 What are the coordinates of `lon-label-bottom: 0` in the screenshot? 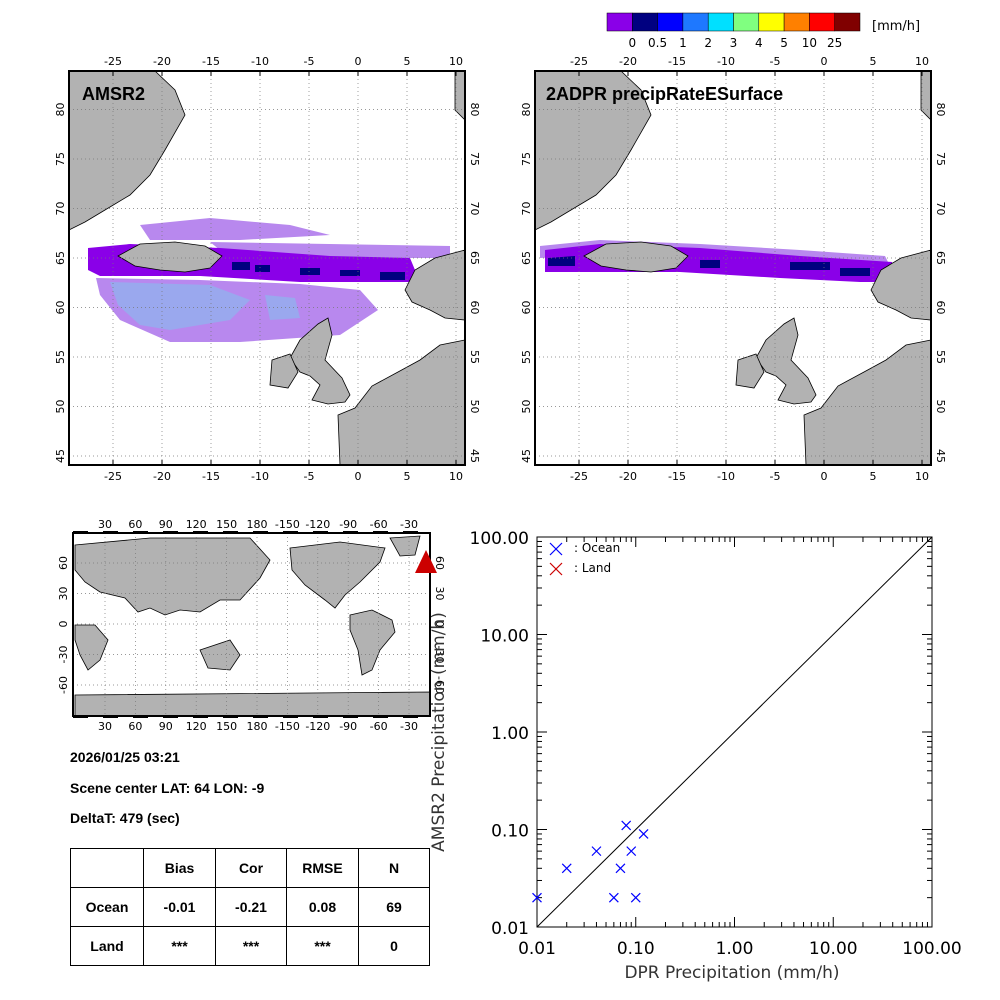 It's located at (824, 476).